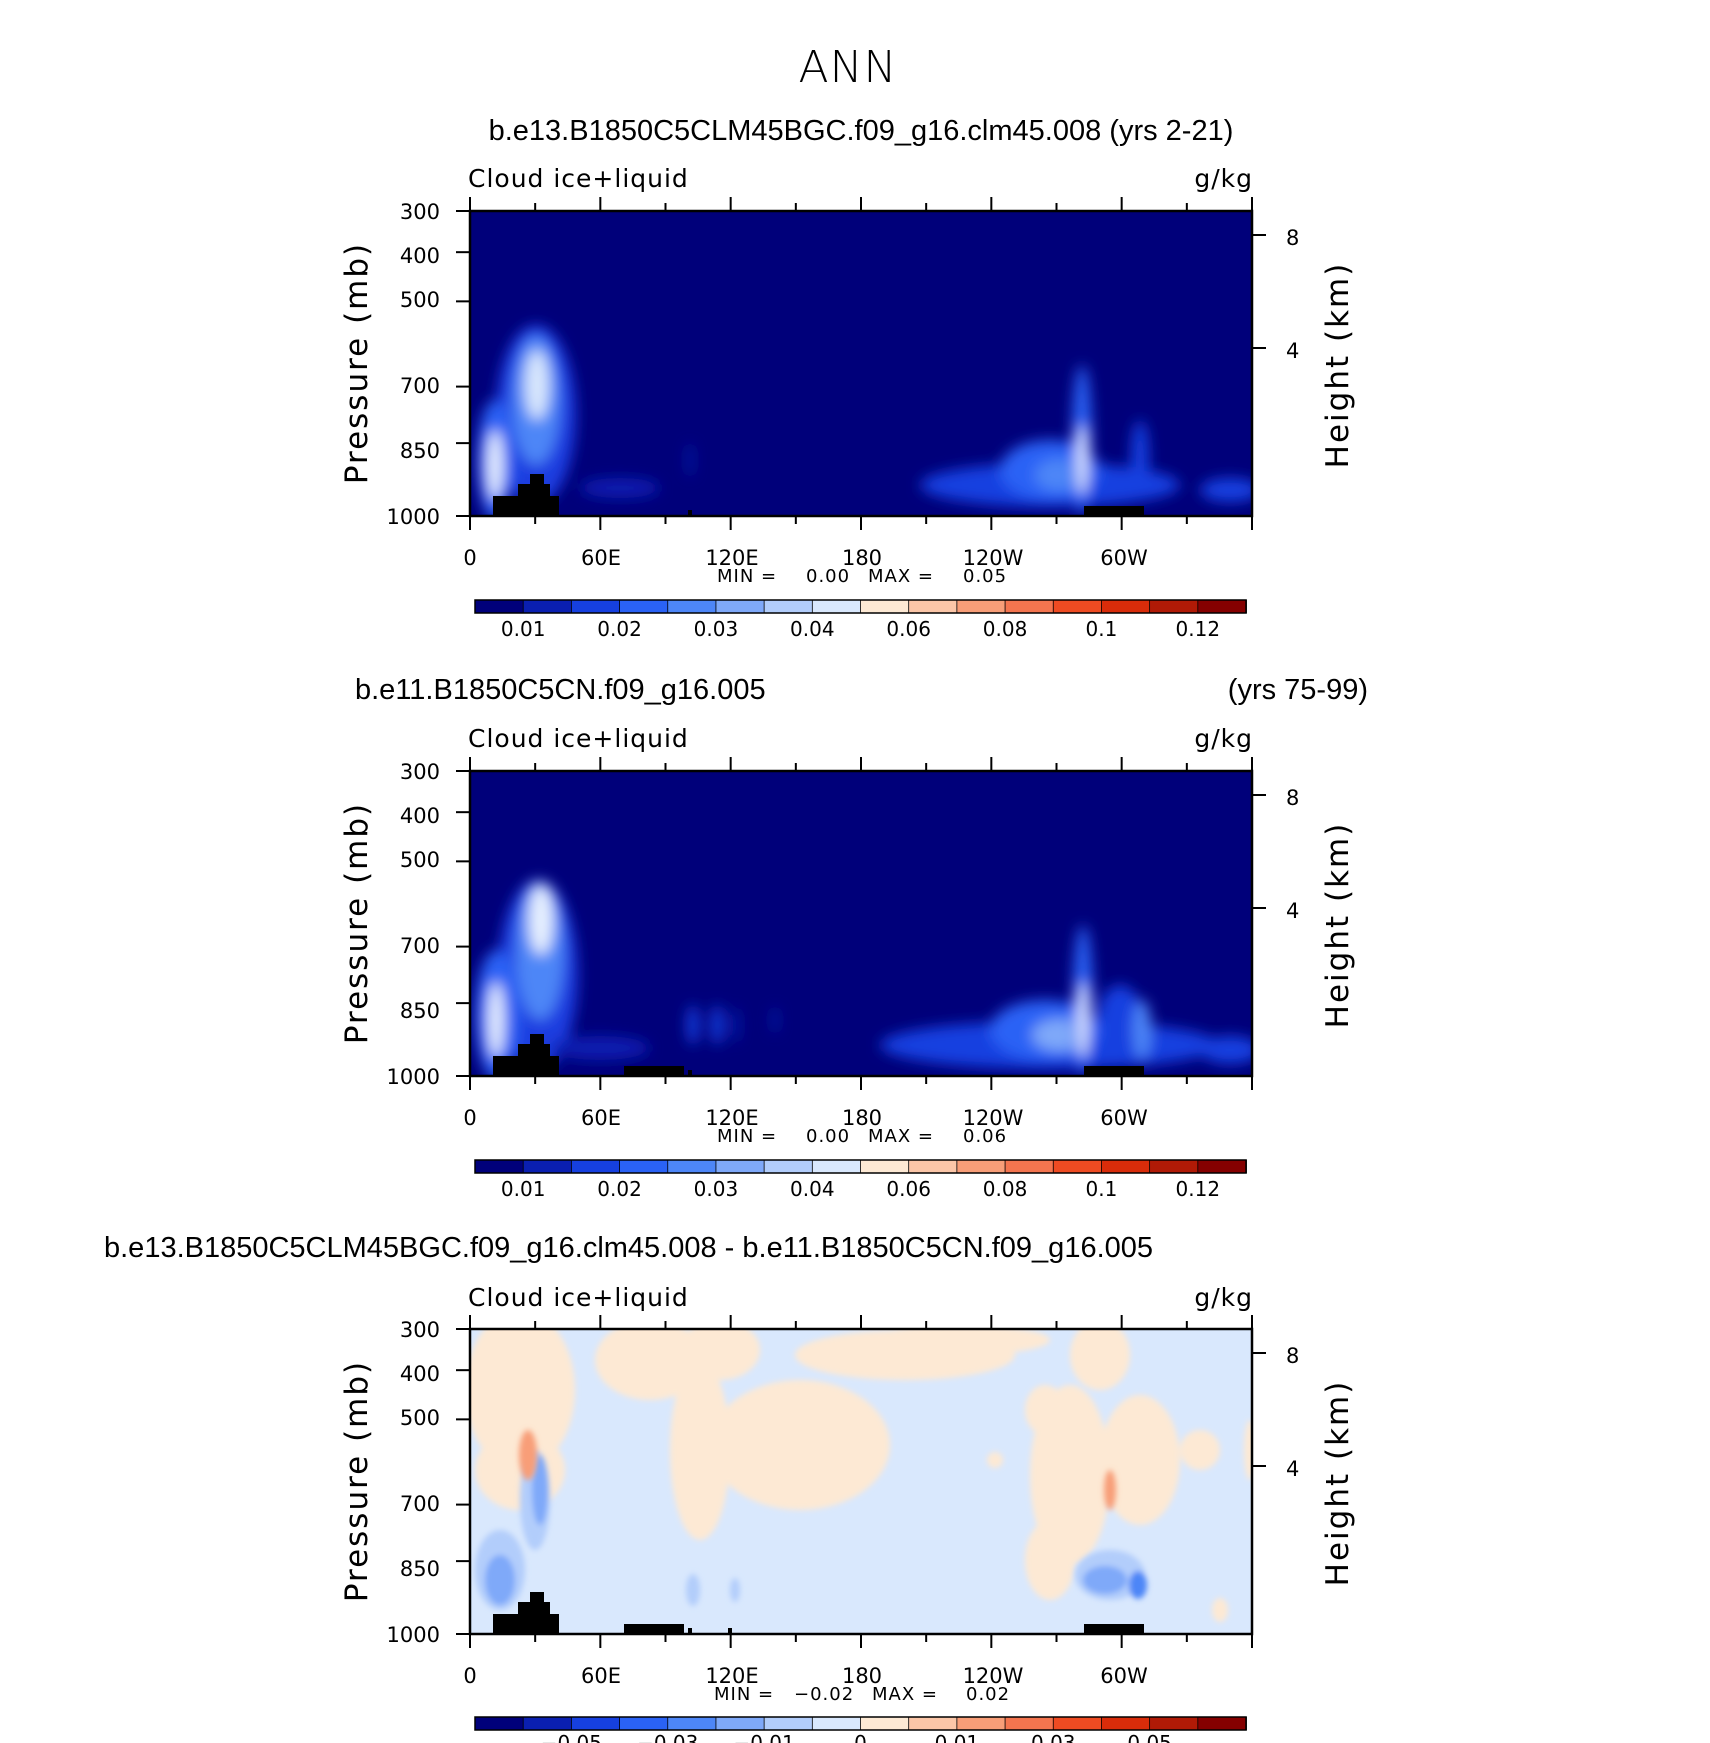 The width and height of the screenshot is (1710, 1743). I want to click on colorbar-label: 0.01, so click(957, 1737).